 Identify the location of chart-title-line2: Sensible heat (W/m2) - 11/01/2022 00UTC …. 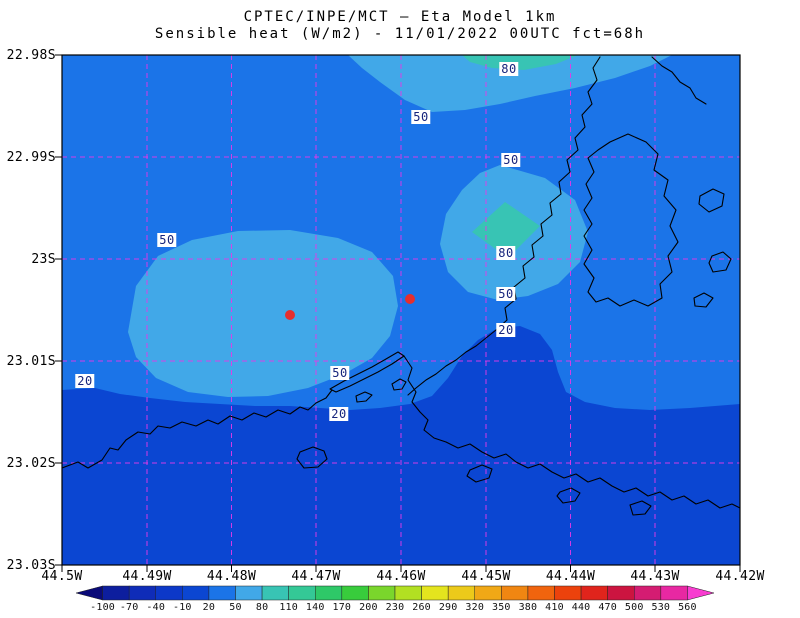
(400, 34).